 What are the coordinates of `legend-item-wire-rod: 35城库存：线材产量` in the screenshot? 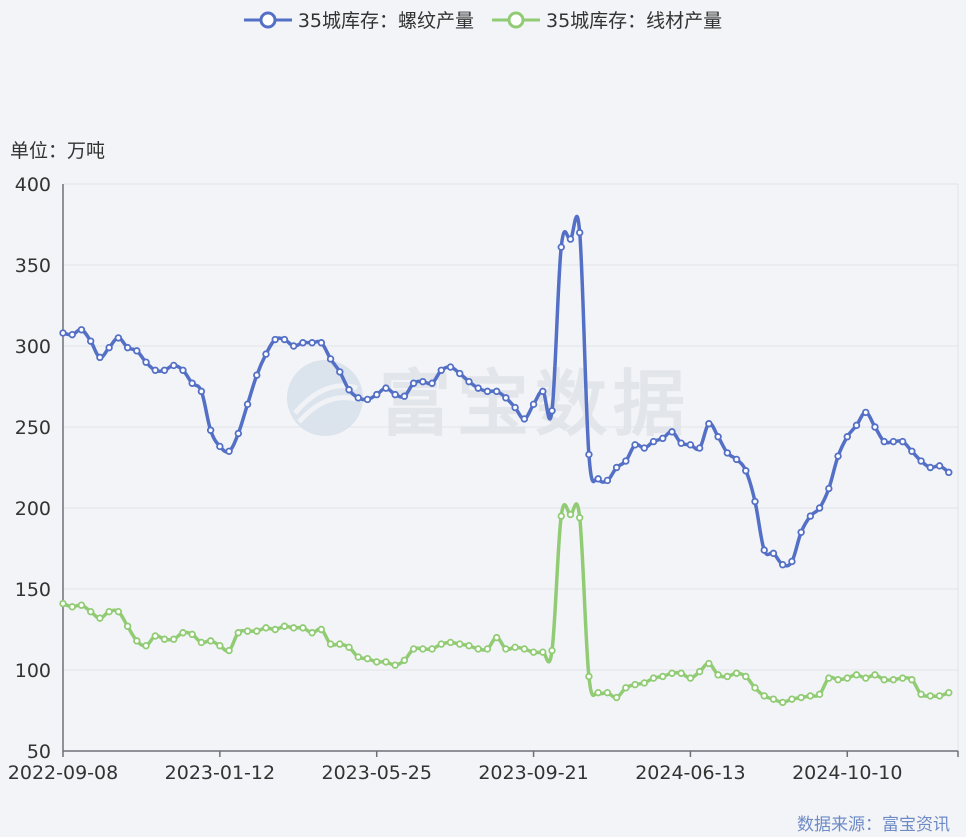 It's located at (607, 19).